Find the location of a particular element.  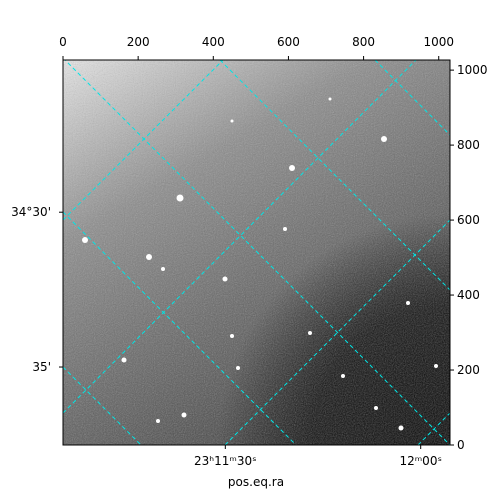

y-tick-label: 200 is located at coordinates (468, 370).